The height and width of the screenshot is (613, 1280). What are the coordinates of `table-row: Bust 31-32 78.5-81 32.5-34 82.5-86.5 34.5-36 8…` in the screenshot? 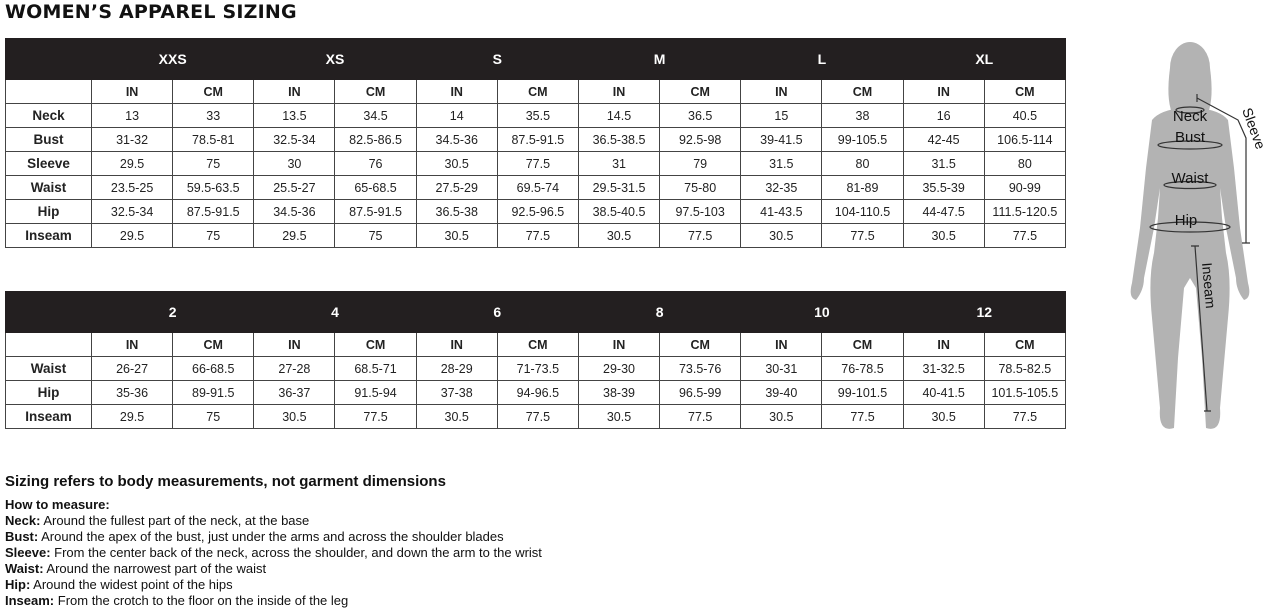 It's located at (536, 139).